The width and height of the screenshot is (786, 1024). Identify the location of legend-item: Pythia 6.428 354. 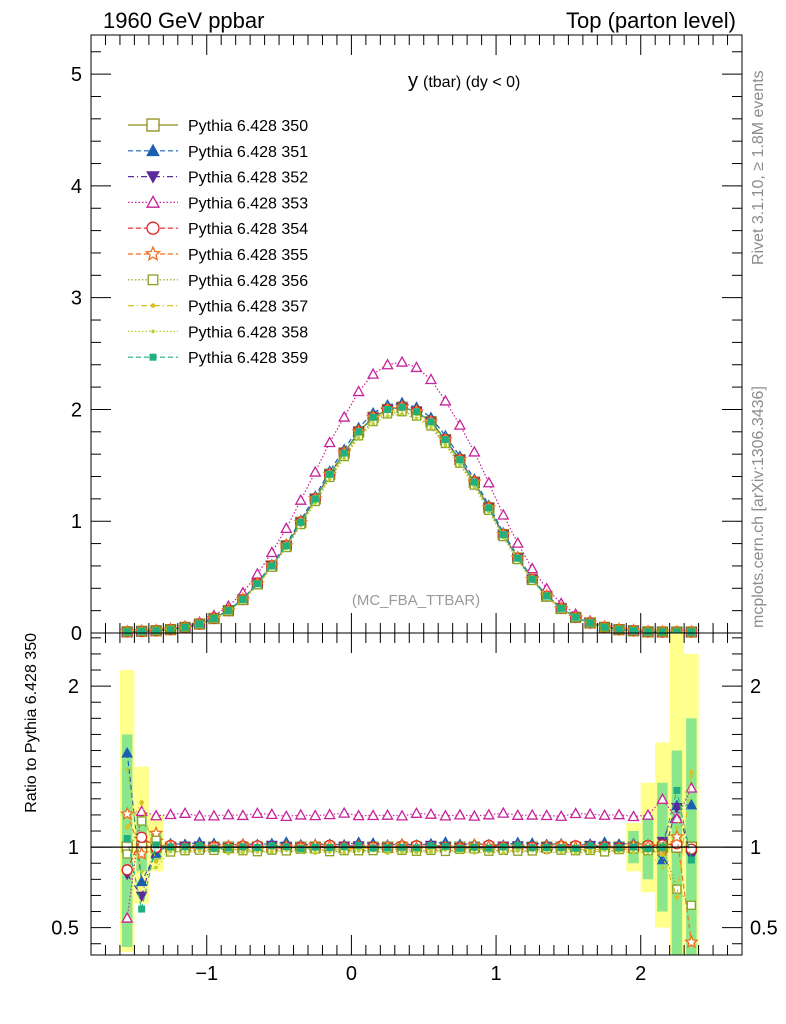
(218, 229).